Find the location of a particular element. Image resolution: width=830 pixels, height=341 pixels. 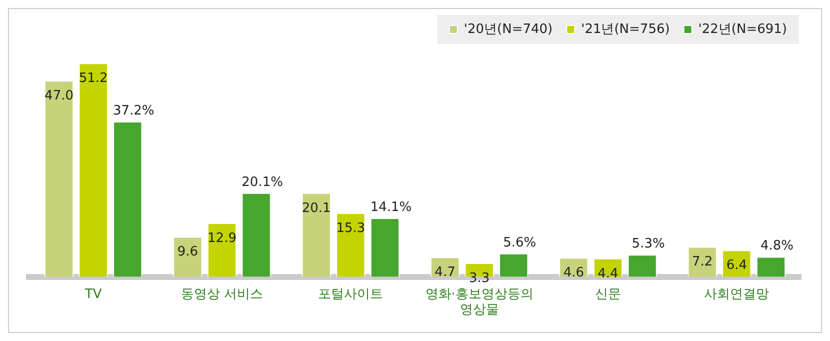

data-label: 9.6 is located at coordinates (187, 252).